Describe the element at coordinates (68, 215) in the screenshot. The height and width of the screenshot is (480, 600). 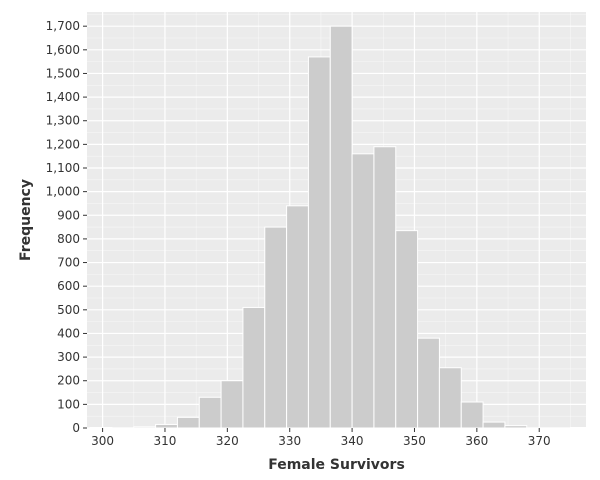
I see `y-tick-label: 900` at that location.